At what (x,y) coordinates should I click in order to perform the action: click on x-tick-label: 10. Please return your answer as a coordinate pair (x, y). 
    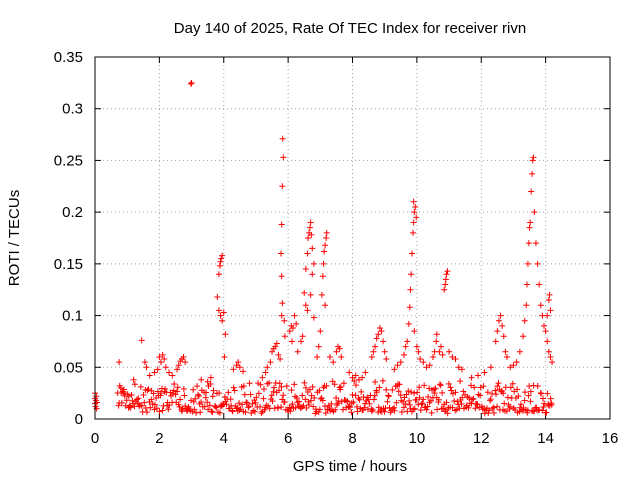
    Looking at the image, I should click on (417, 438).